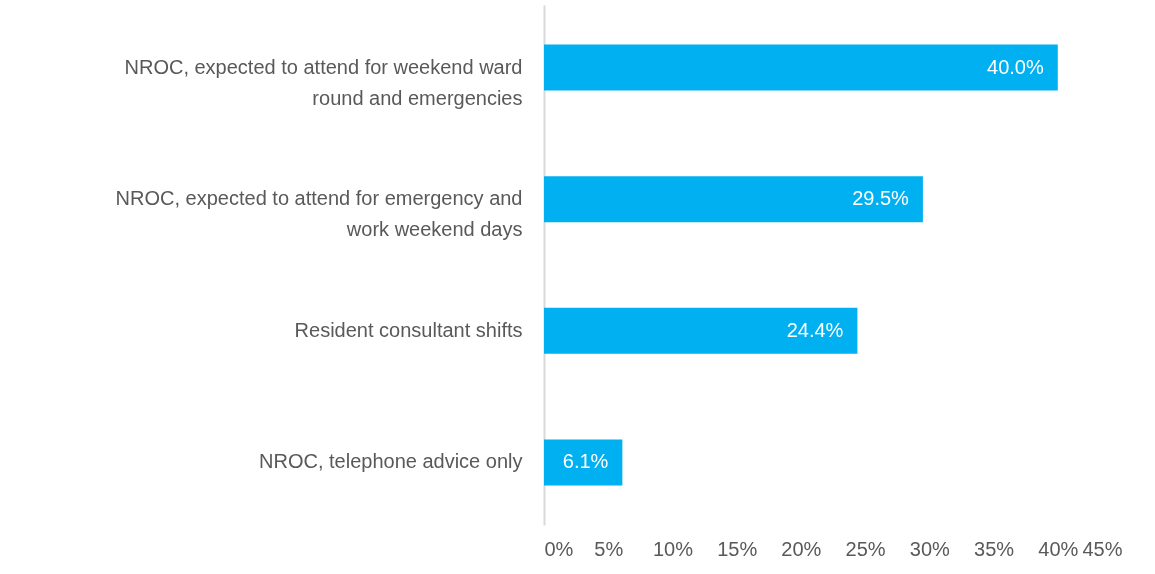 The height and width of the screenshot is (574, 1155). I want to click on y-tick-label: Resident consultant shifts, so click(408, 329).